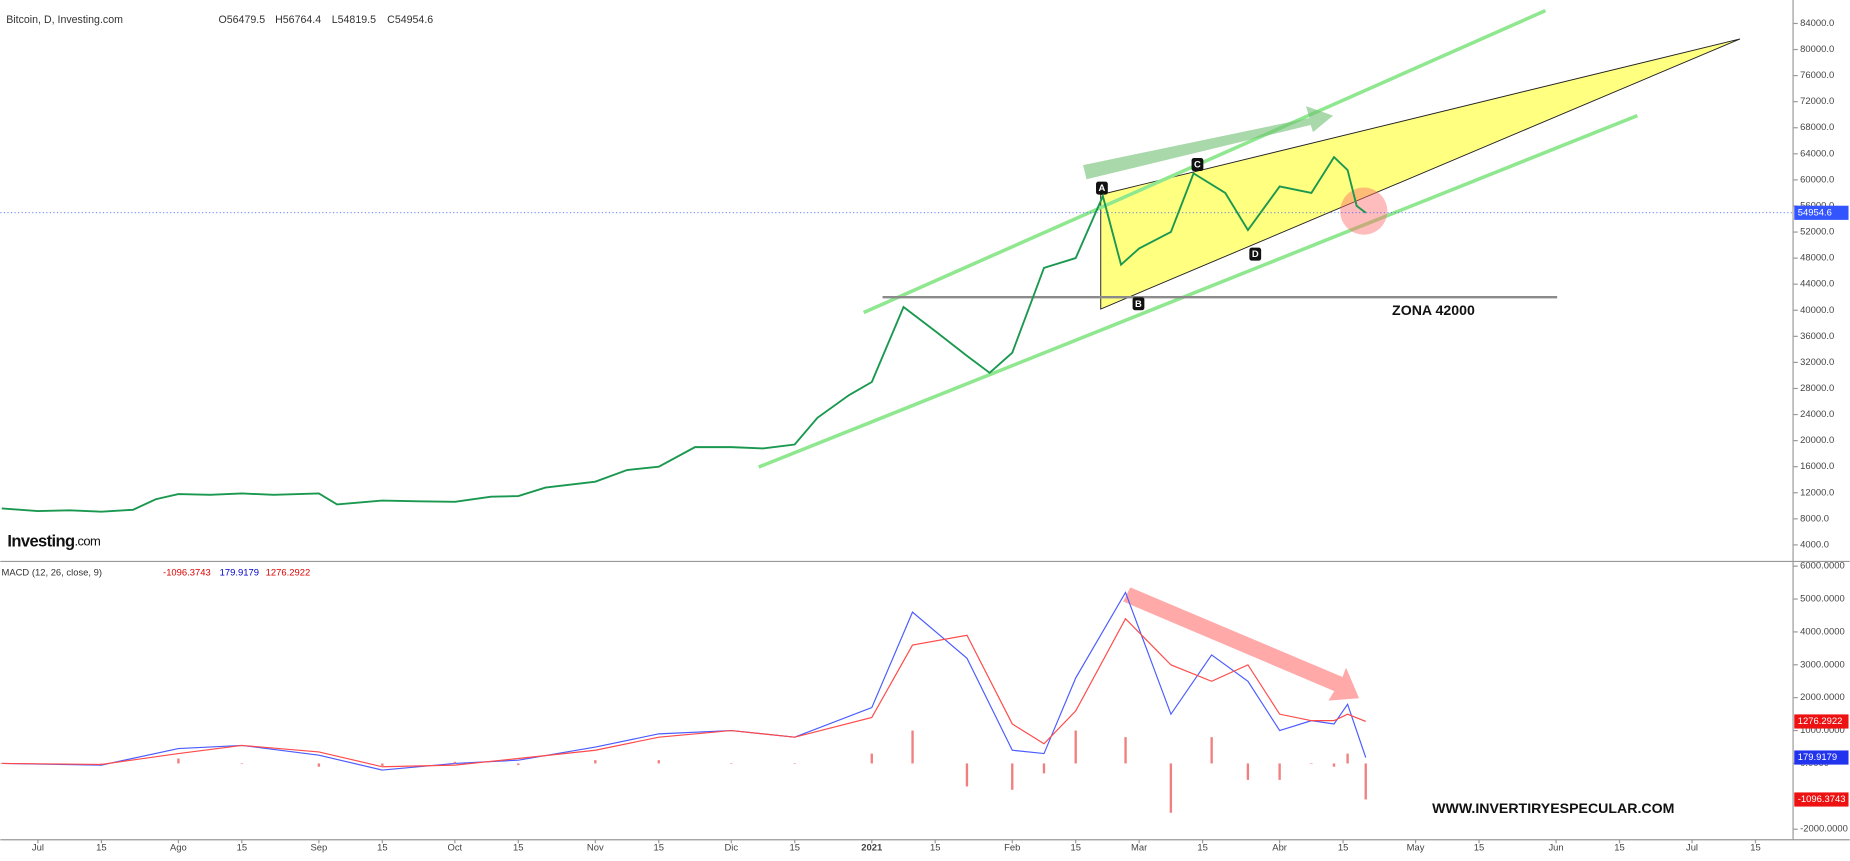 The image size is (1850, 861). Describe the element at coordinates (1824, 828) in the screenshot. I see `y-tick-label: -2000.0000` at that location.